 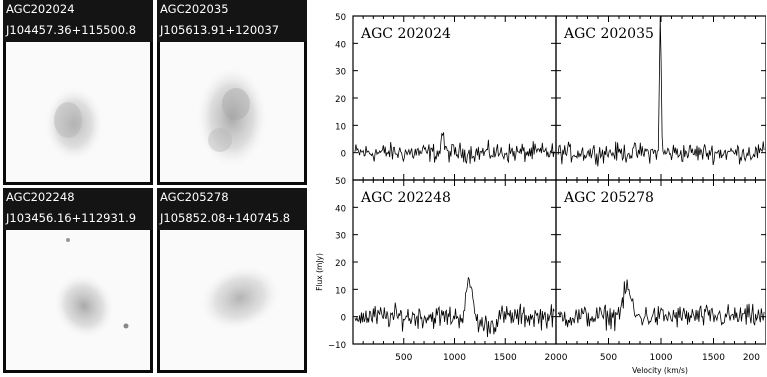 What do you see at coordinates (220, 30) in the screenshot?
I see `cutout-coords: J105613.91+120037` at bounding box center [220, 30].